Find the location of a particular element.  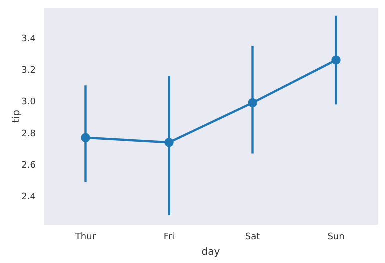

x-axis-title: day is located at coordinates (211, 252).